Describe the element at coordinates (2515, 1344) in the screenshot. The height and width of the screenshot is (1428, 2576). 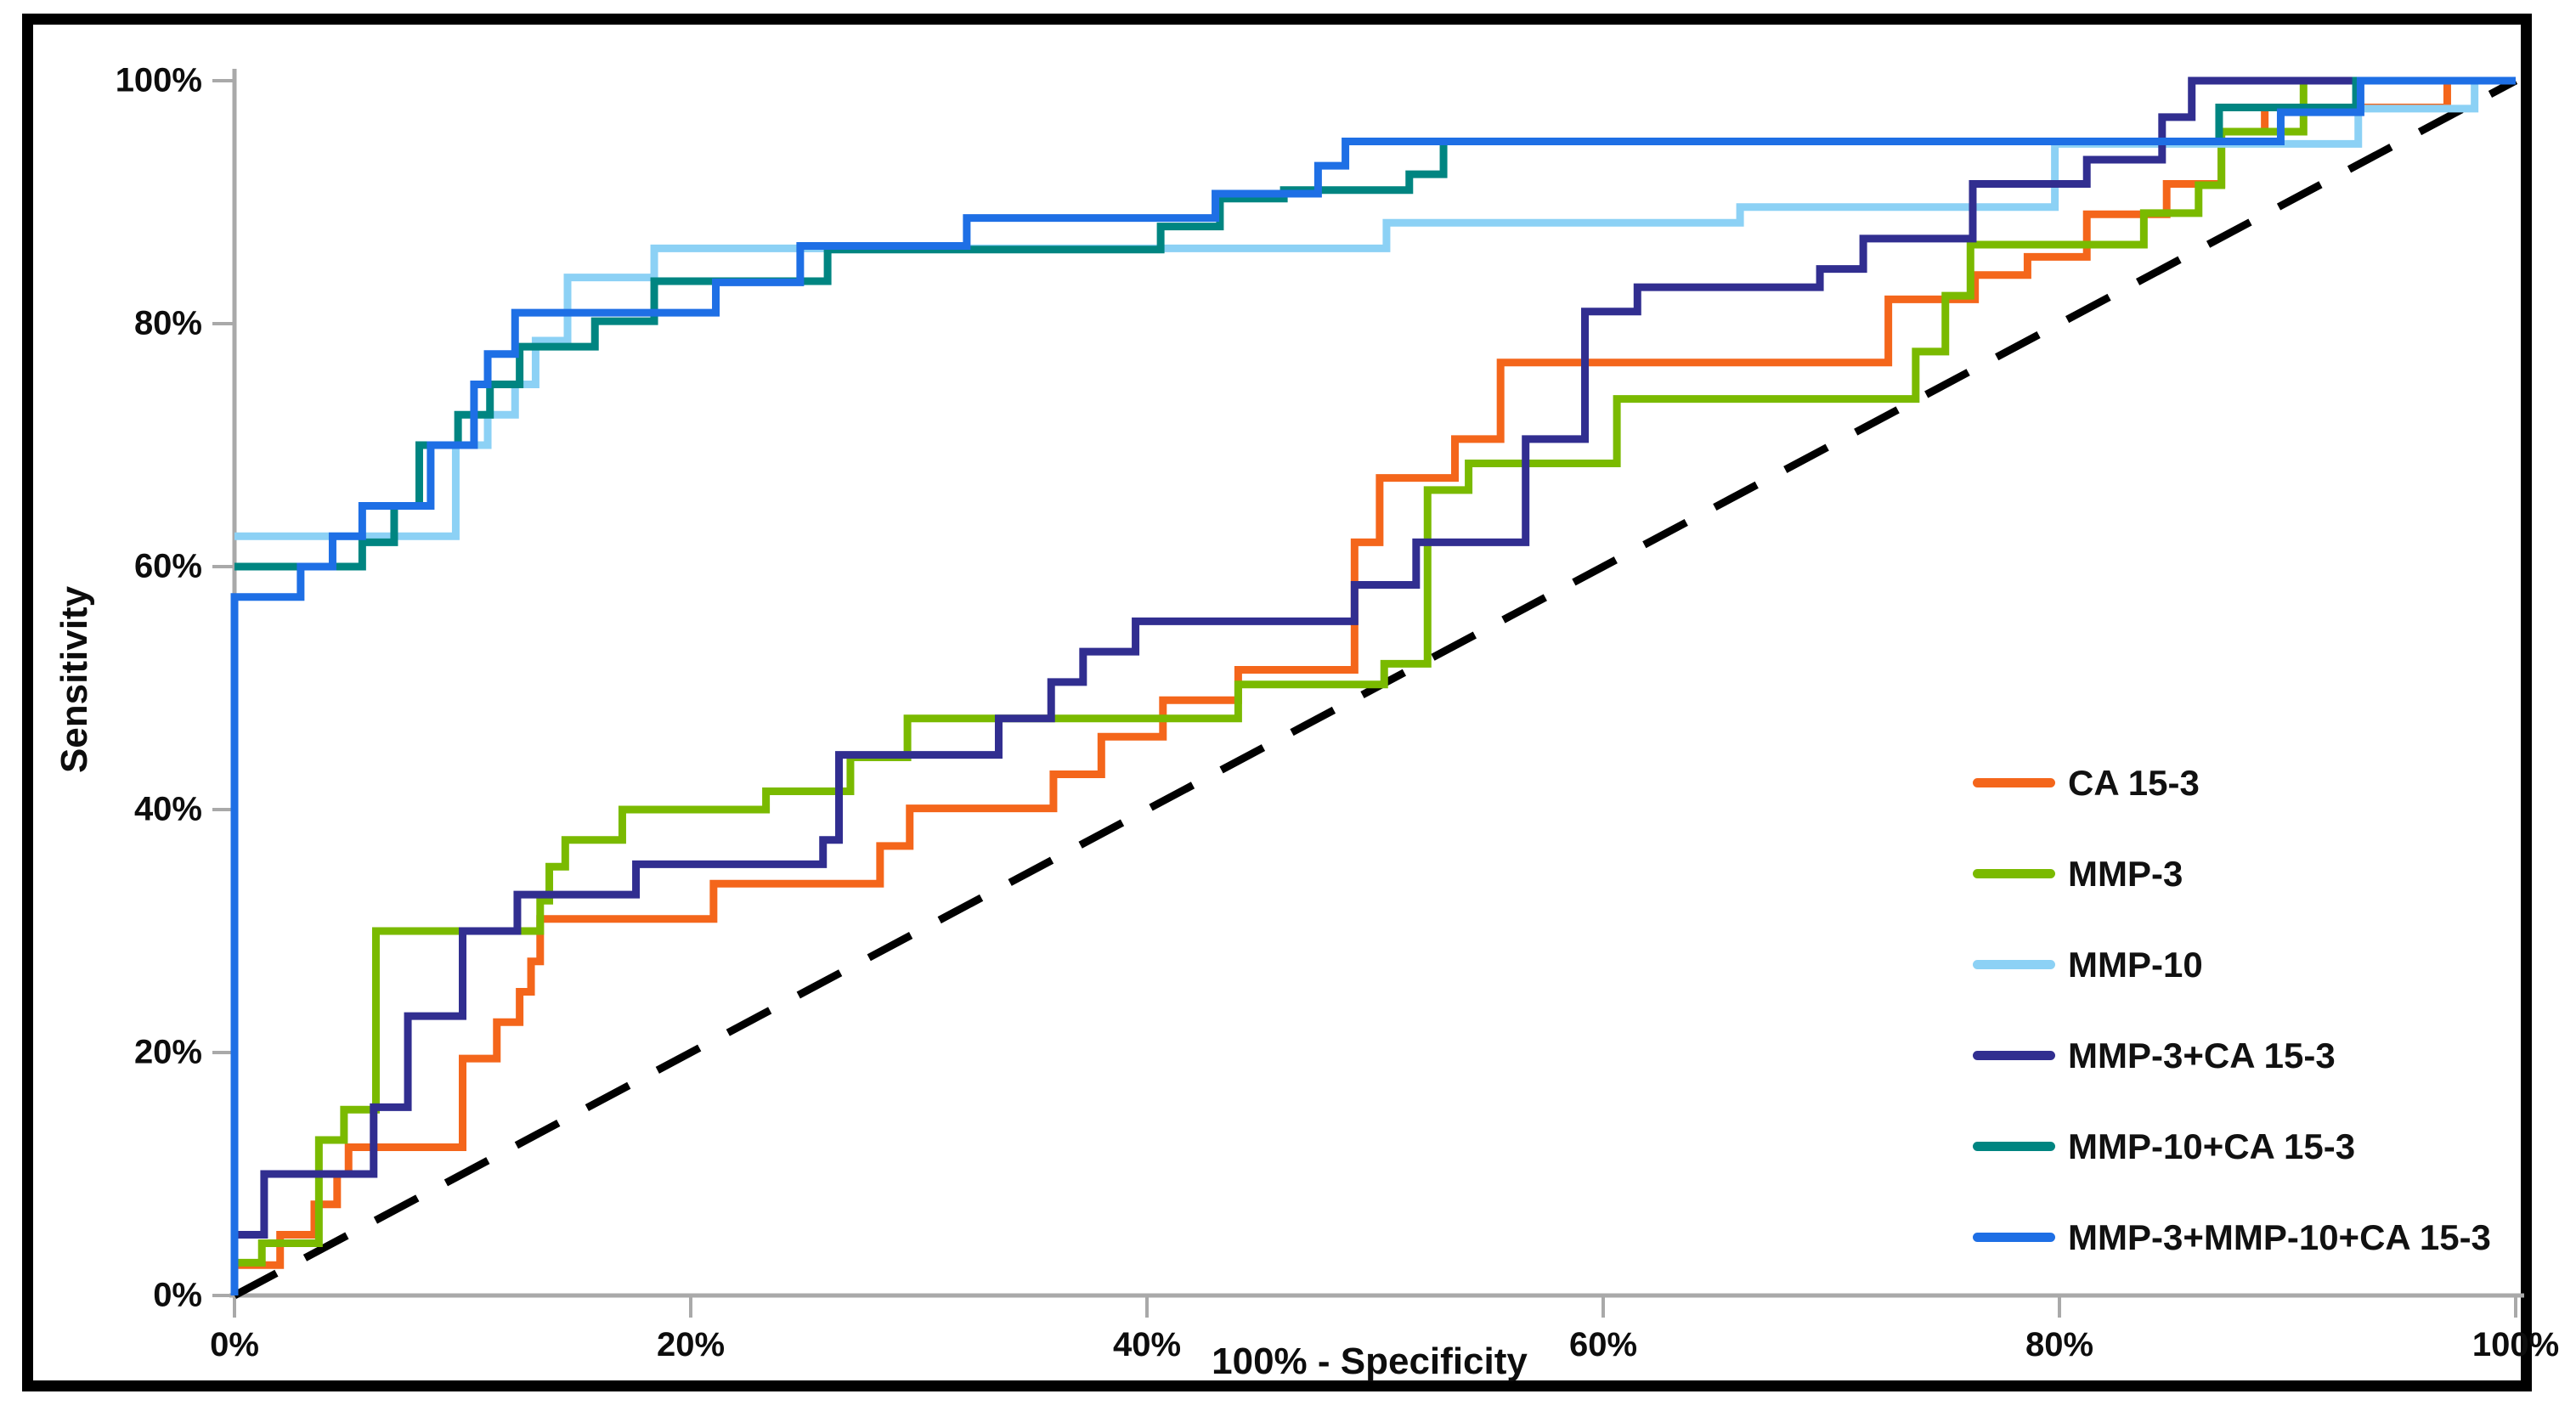
I see `x-tick-label: 100%` at that location.